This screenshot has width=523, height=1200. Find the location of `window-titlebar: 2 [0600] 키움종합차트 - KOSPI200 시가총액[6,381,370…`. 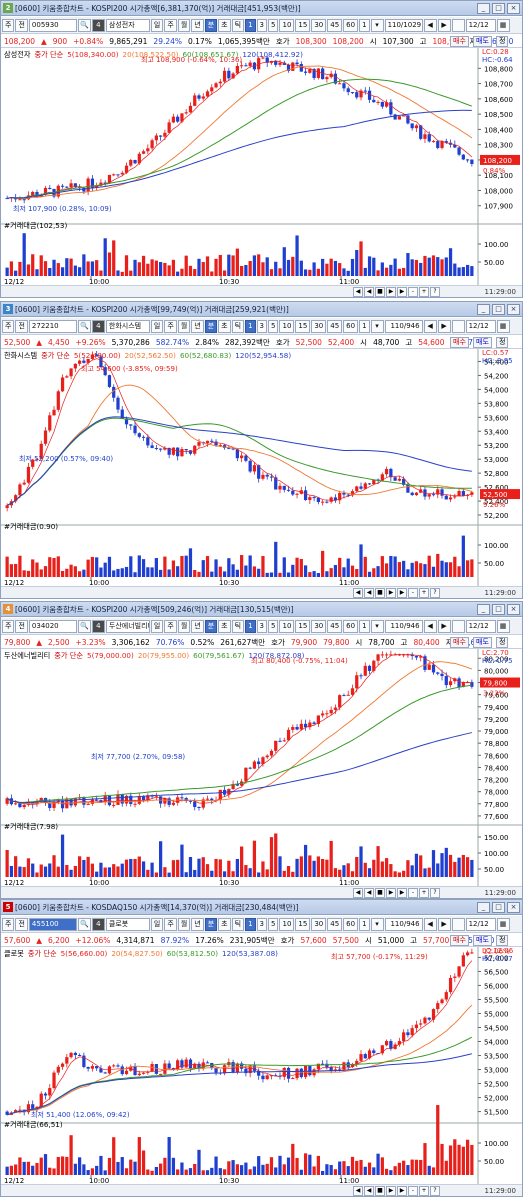

window-titlebar: 2 [0600] 키움종합차트 - KOSPI200 시가총액[6,381,370… is located at coordinates (261, 8).